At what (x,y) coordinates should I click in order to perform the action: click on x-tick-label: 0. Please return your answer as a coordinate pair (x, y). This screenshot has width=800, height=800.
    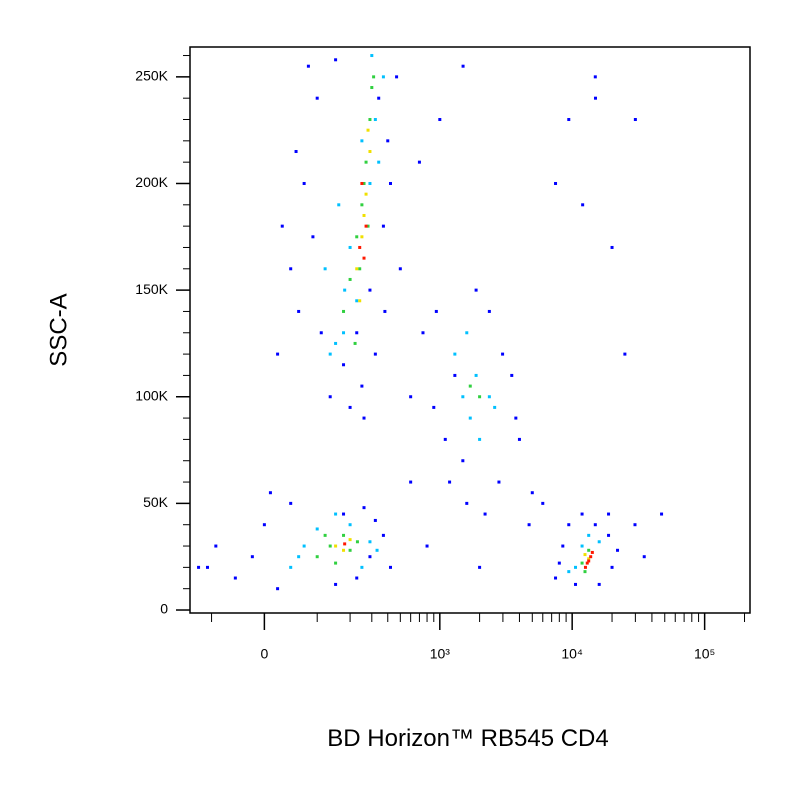
    Looking at the image, I should click on (264, 654).